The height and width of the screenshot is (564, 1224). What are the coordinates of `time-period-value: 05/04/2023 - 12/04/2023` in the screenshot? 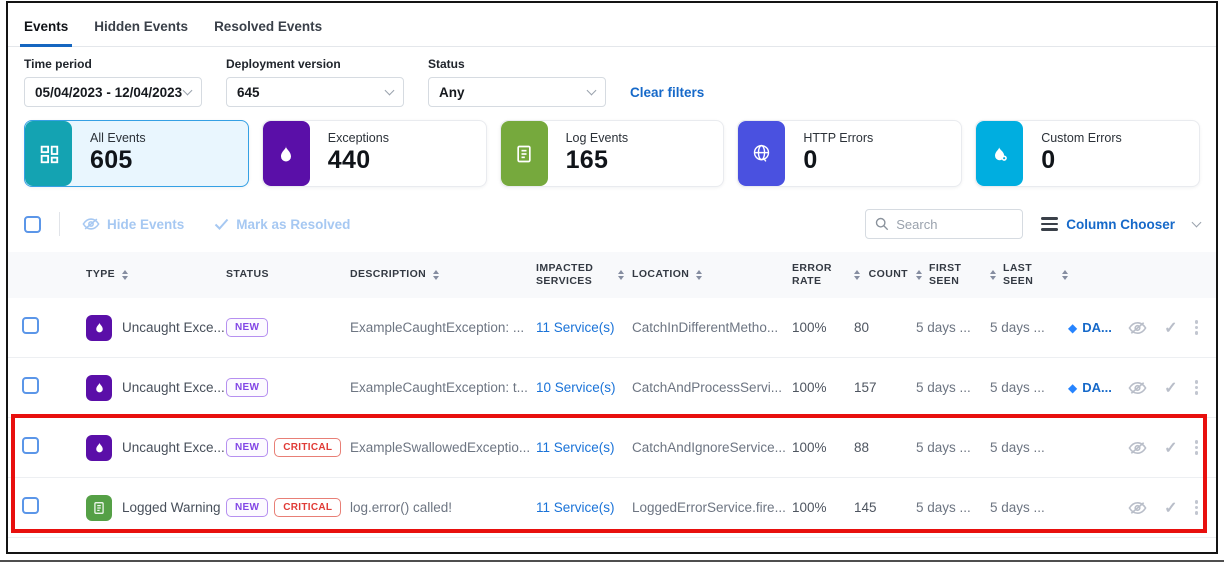 It's located at (109, 92).